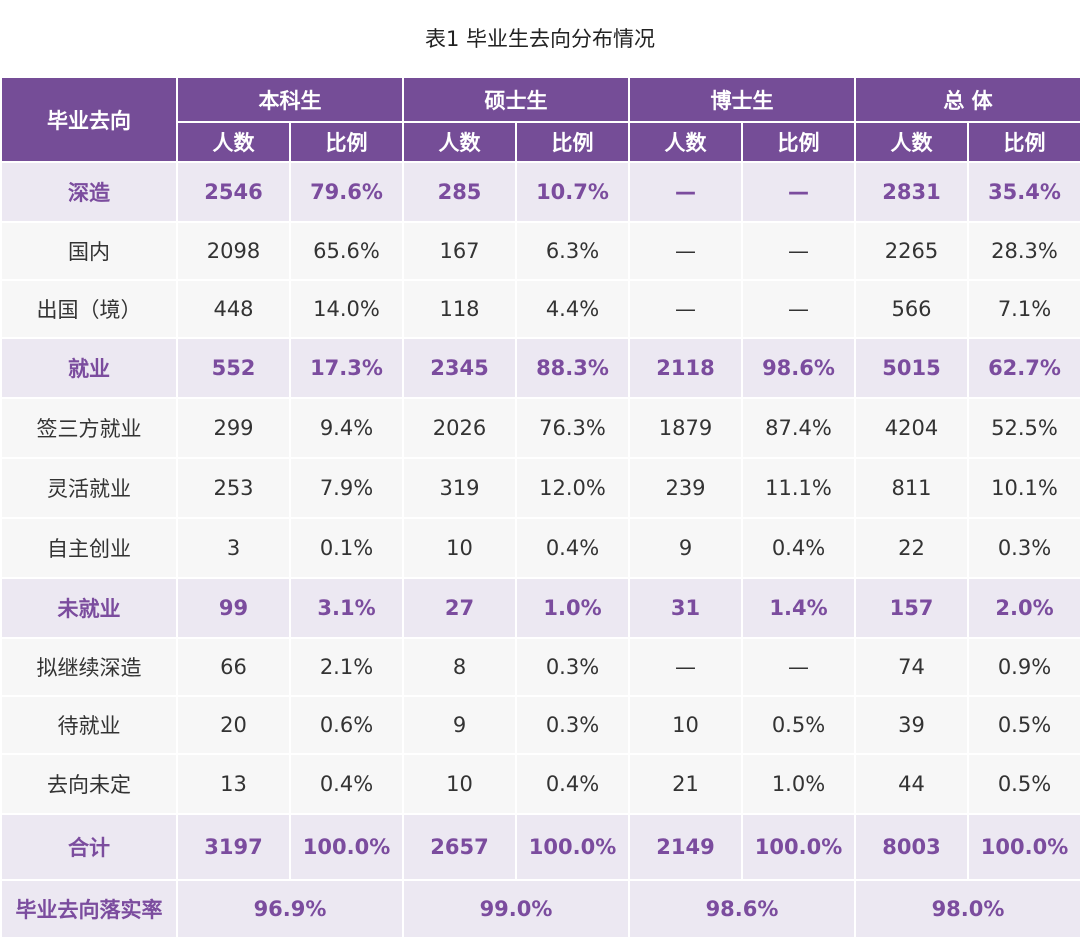  I want to click on table-row: 出国（境） 448 14.0% 118 4.4% — —566 7.1%, so click(540, 309).